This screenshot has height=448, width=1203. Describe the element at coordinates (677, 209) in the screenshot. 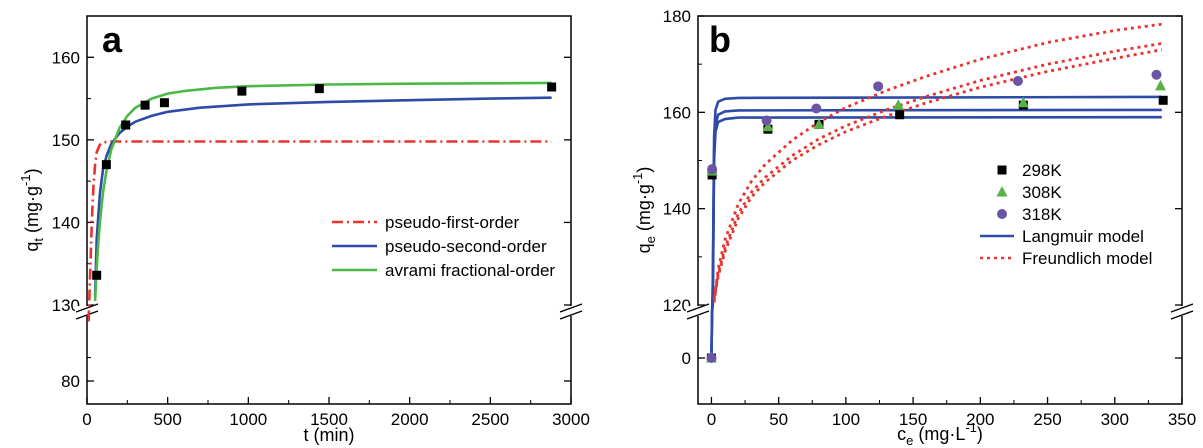

I see `y-tick-label-b: 140` at that location.